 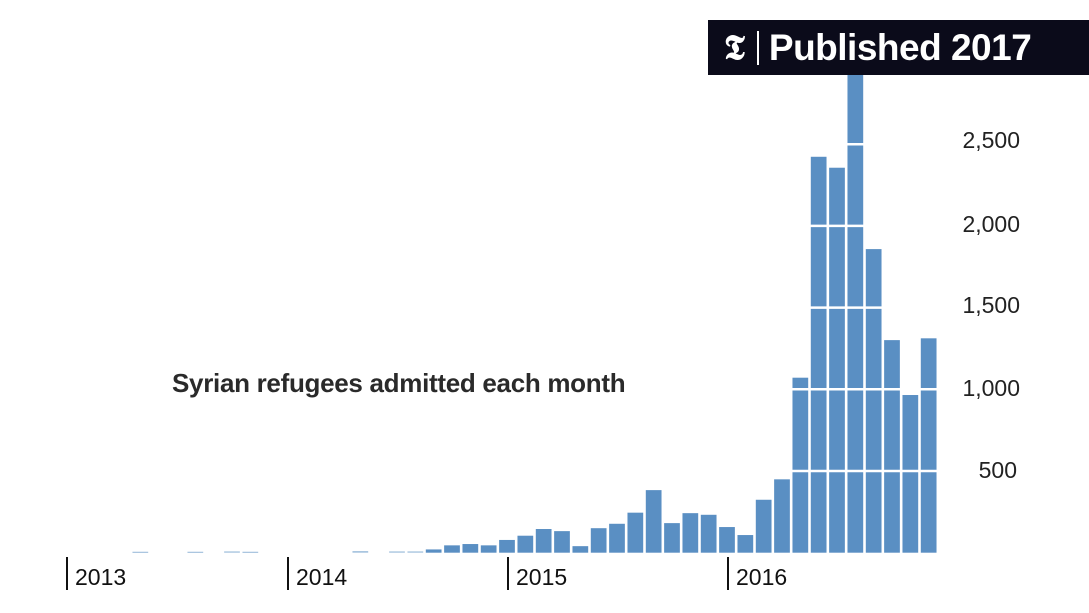 I want to click on published-label: Published 2017, so click(x=900, y=47).